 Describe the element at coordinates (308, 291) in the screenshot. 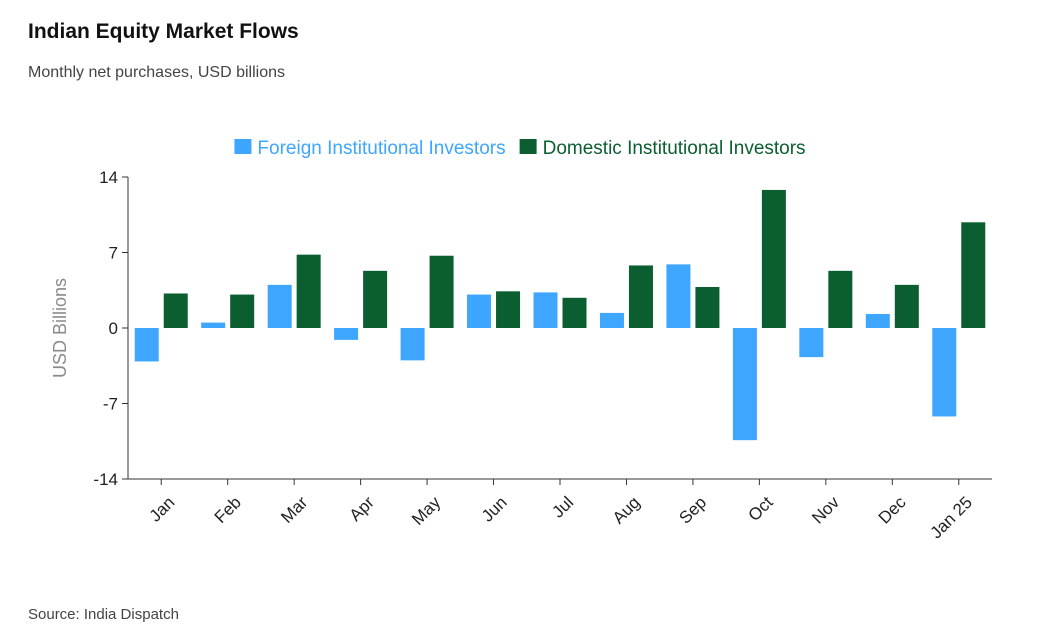

I see `bar-dii-mar` at that location.